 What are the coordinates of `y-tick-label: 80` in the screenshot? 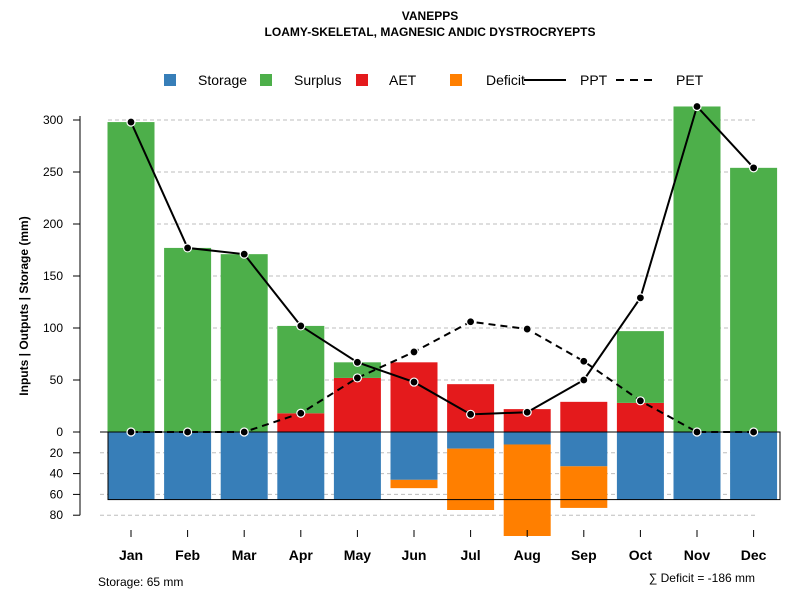 It's located at (57, 515).